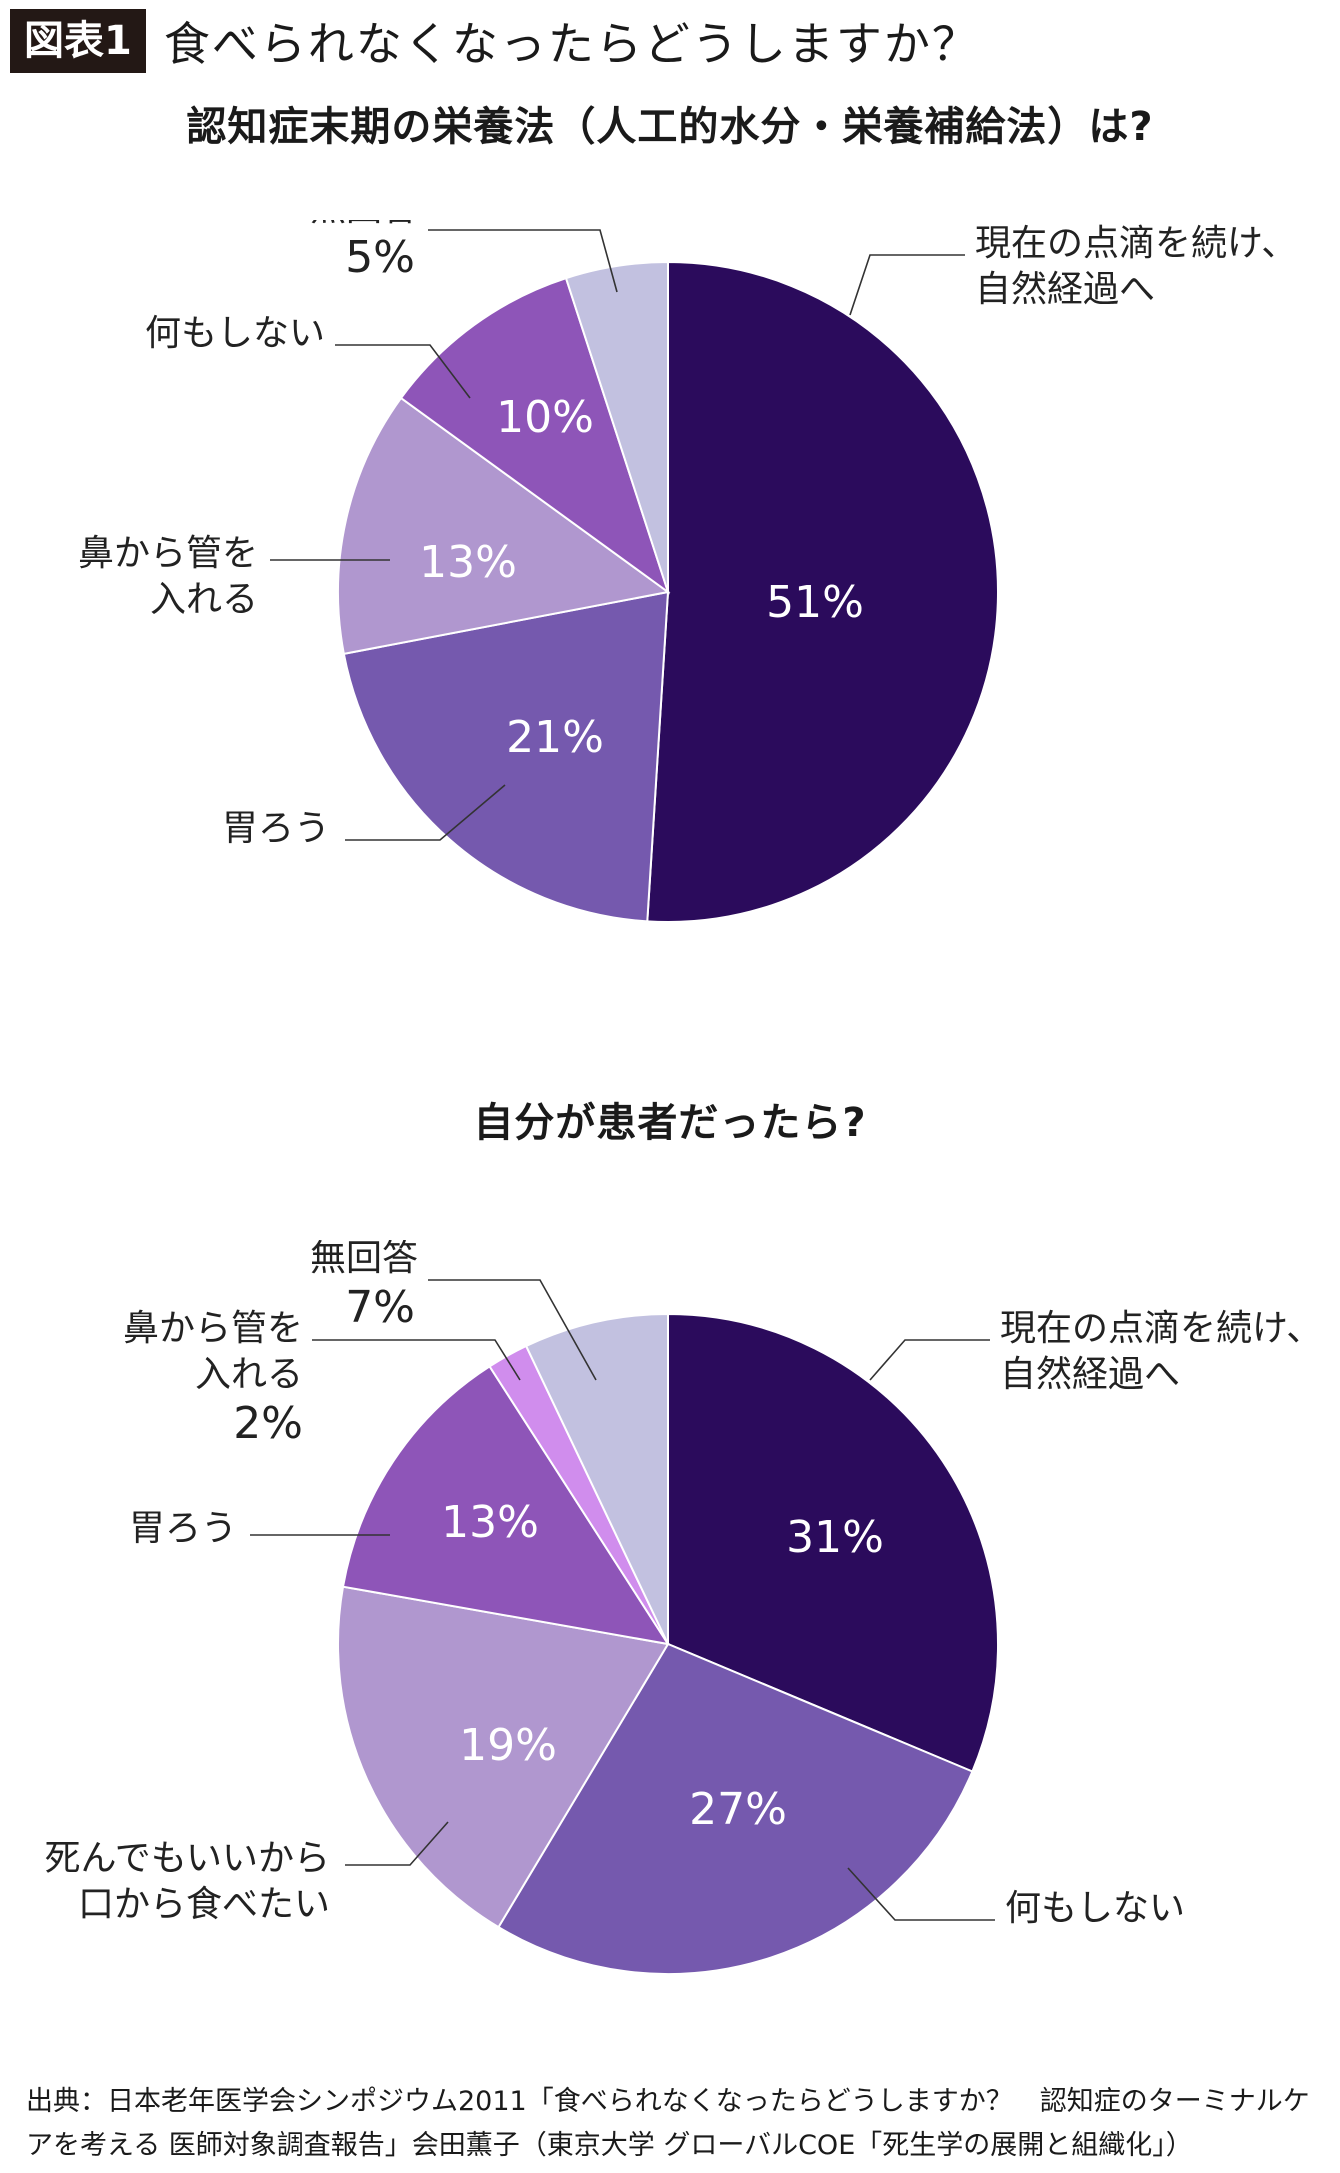 The height and width of the screenshot is (2173, 1340). What do you see at coordinates (168, 576) in the screenshot?
I see `chart1-slice-2-label: 鼻から管を入れる` at bounding box center [168, 576].